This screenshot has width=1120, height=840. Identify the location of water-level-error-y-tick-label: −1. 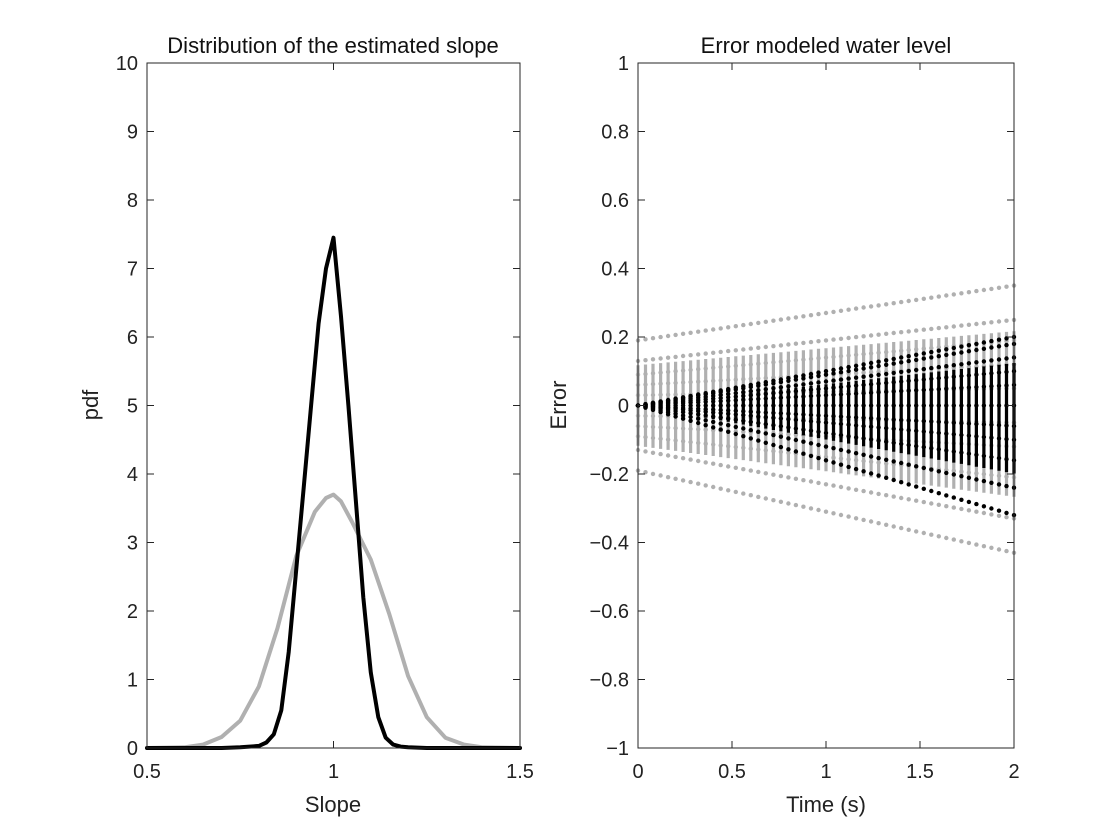
(617, 749).